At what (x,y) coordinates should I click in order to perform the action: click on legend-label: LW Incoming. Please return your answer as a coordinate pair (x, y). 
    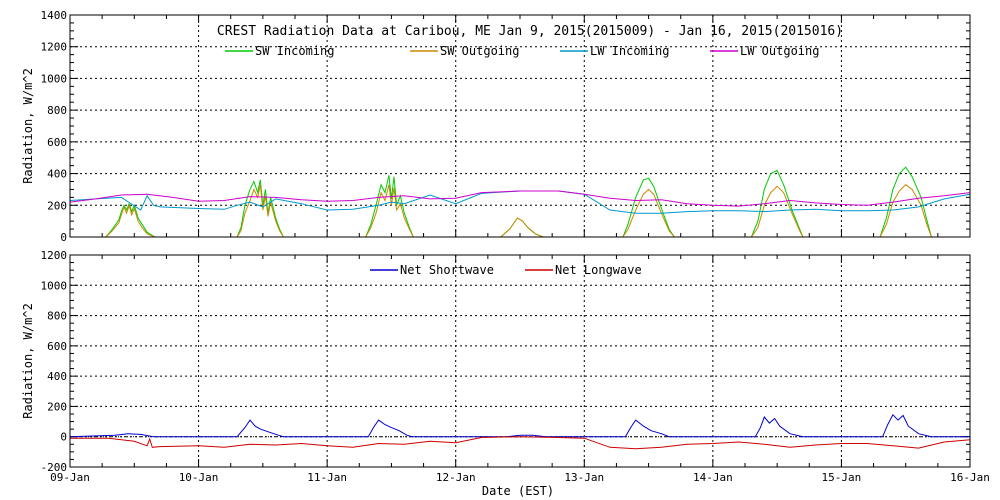
    Looking at the image, I should click on (629, 51).